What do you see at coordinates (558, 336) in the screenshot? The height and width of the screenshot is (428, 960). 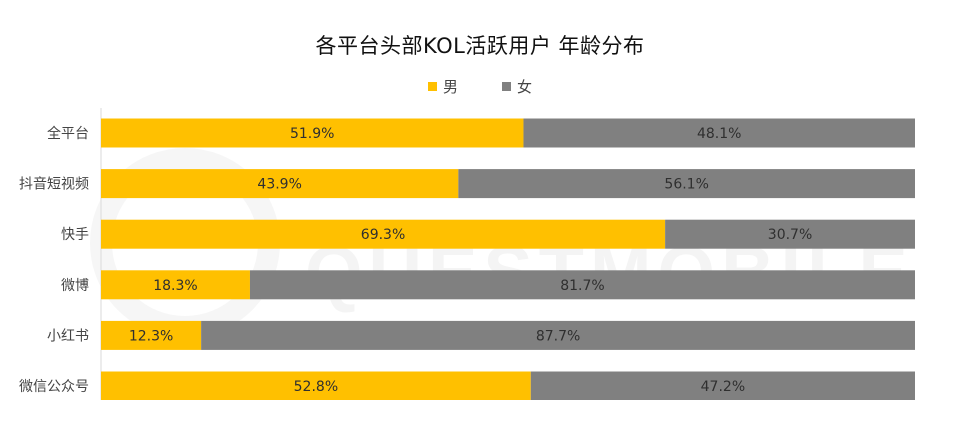 I see `data-label-female: 87.7%` at bounding box center [558, 336].